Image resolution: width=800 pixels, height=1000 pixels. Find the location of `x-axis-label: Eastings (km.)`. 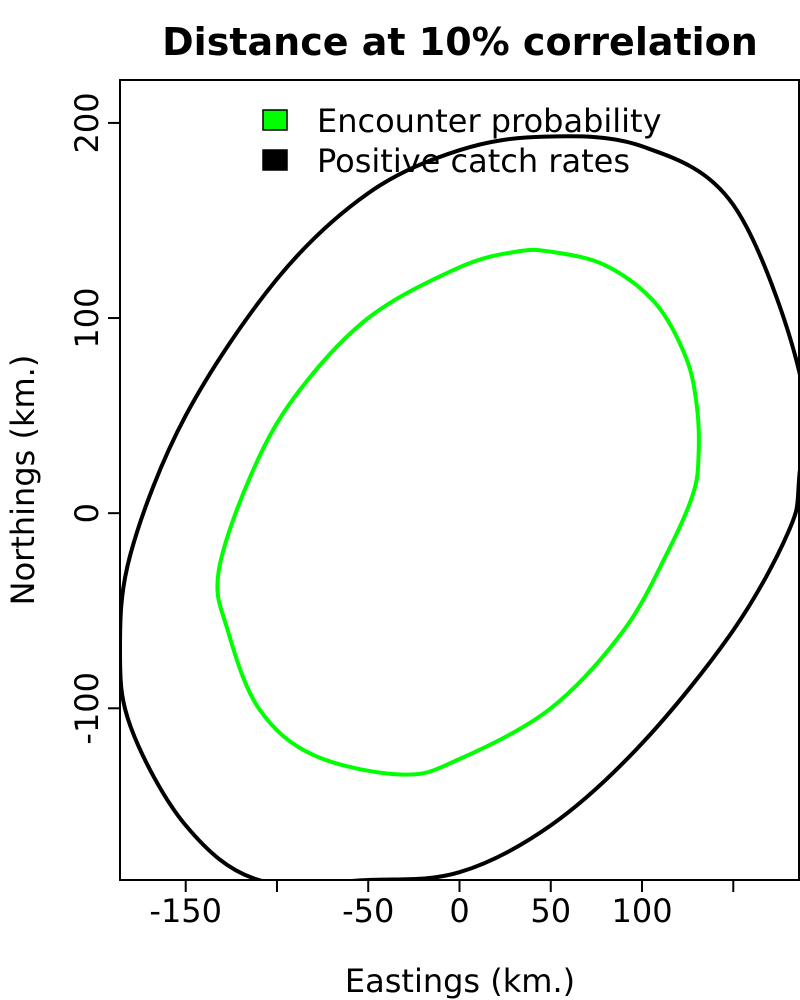

x-axis-label: Eastings (km.) is located at coordinates (460, 981).